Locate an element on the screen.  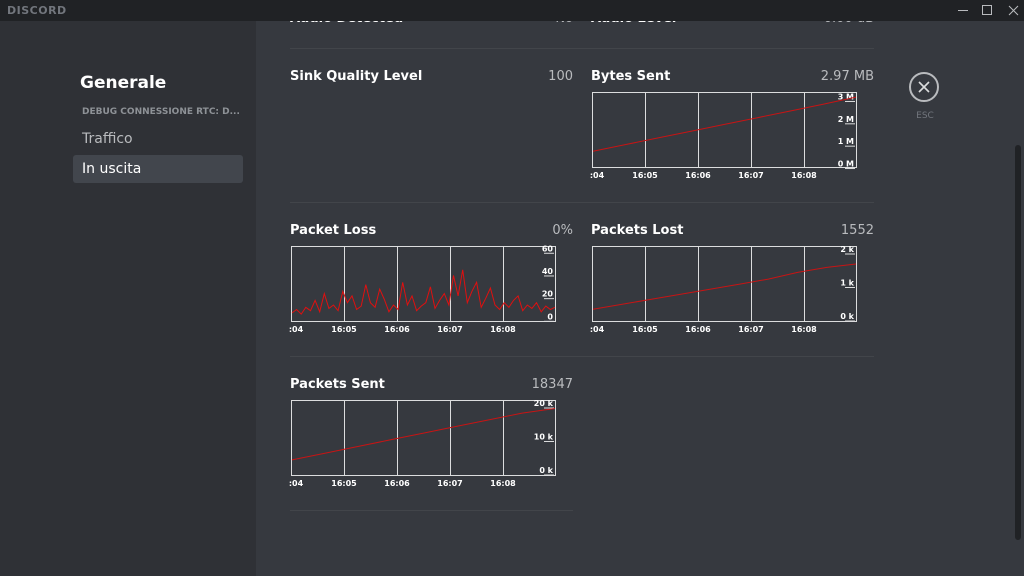
close-icon is located at coordinates (924, 87).